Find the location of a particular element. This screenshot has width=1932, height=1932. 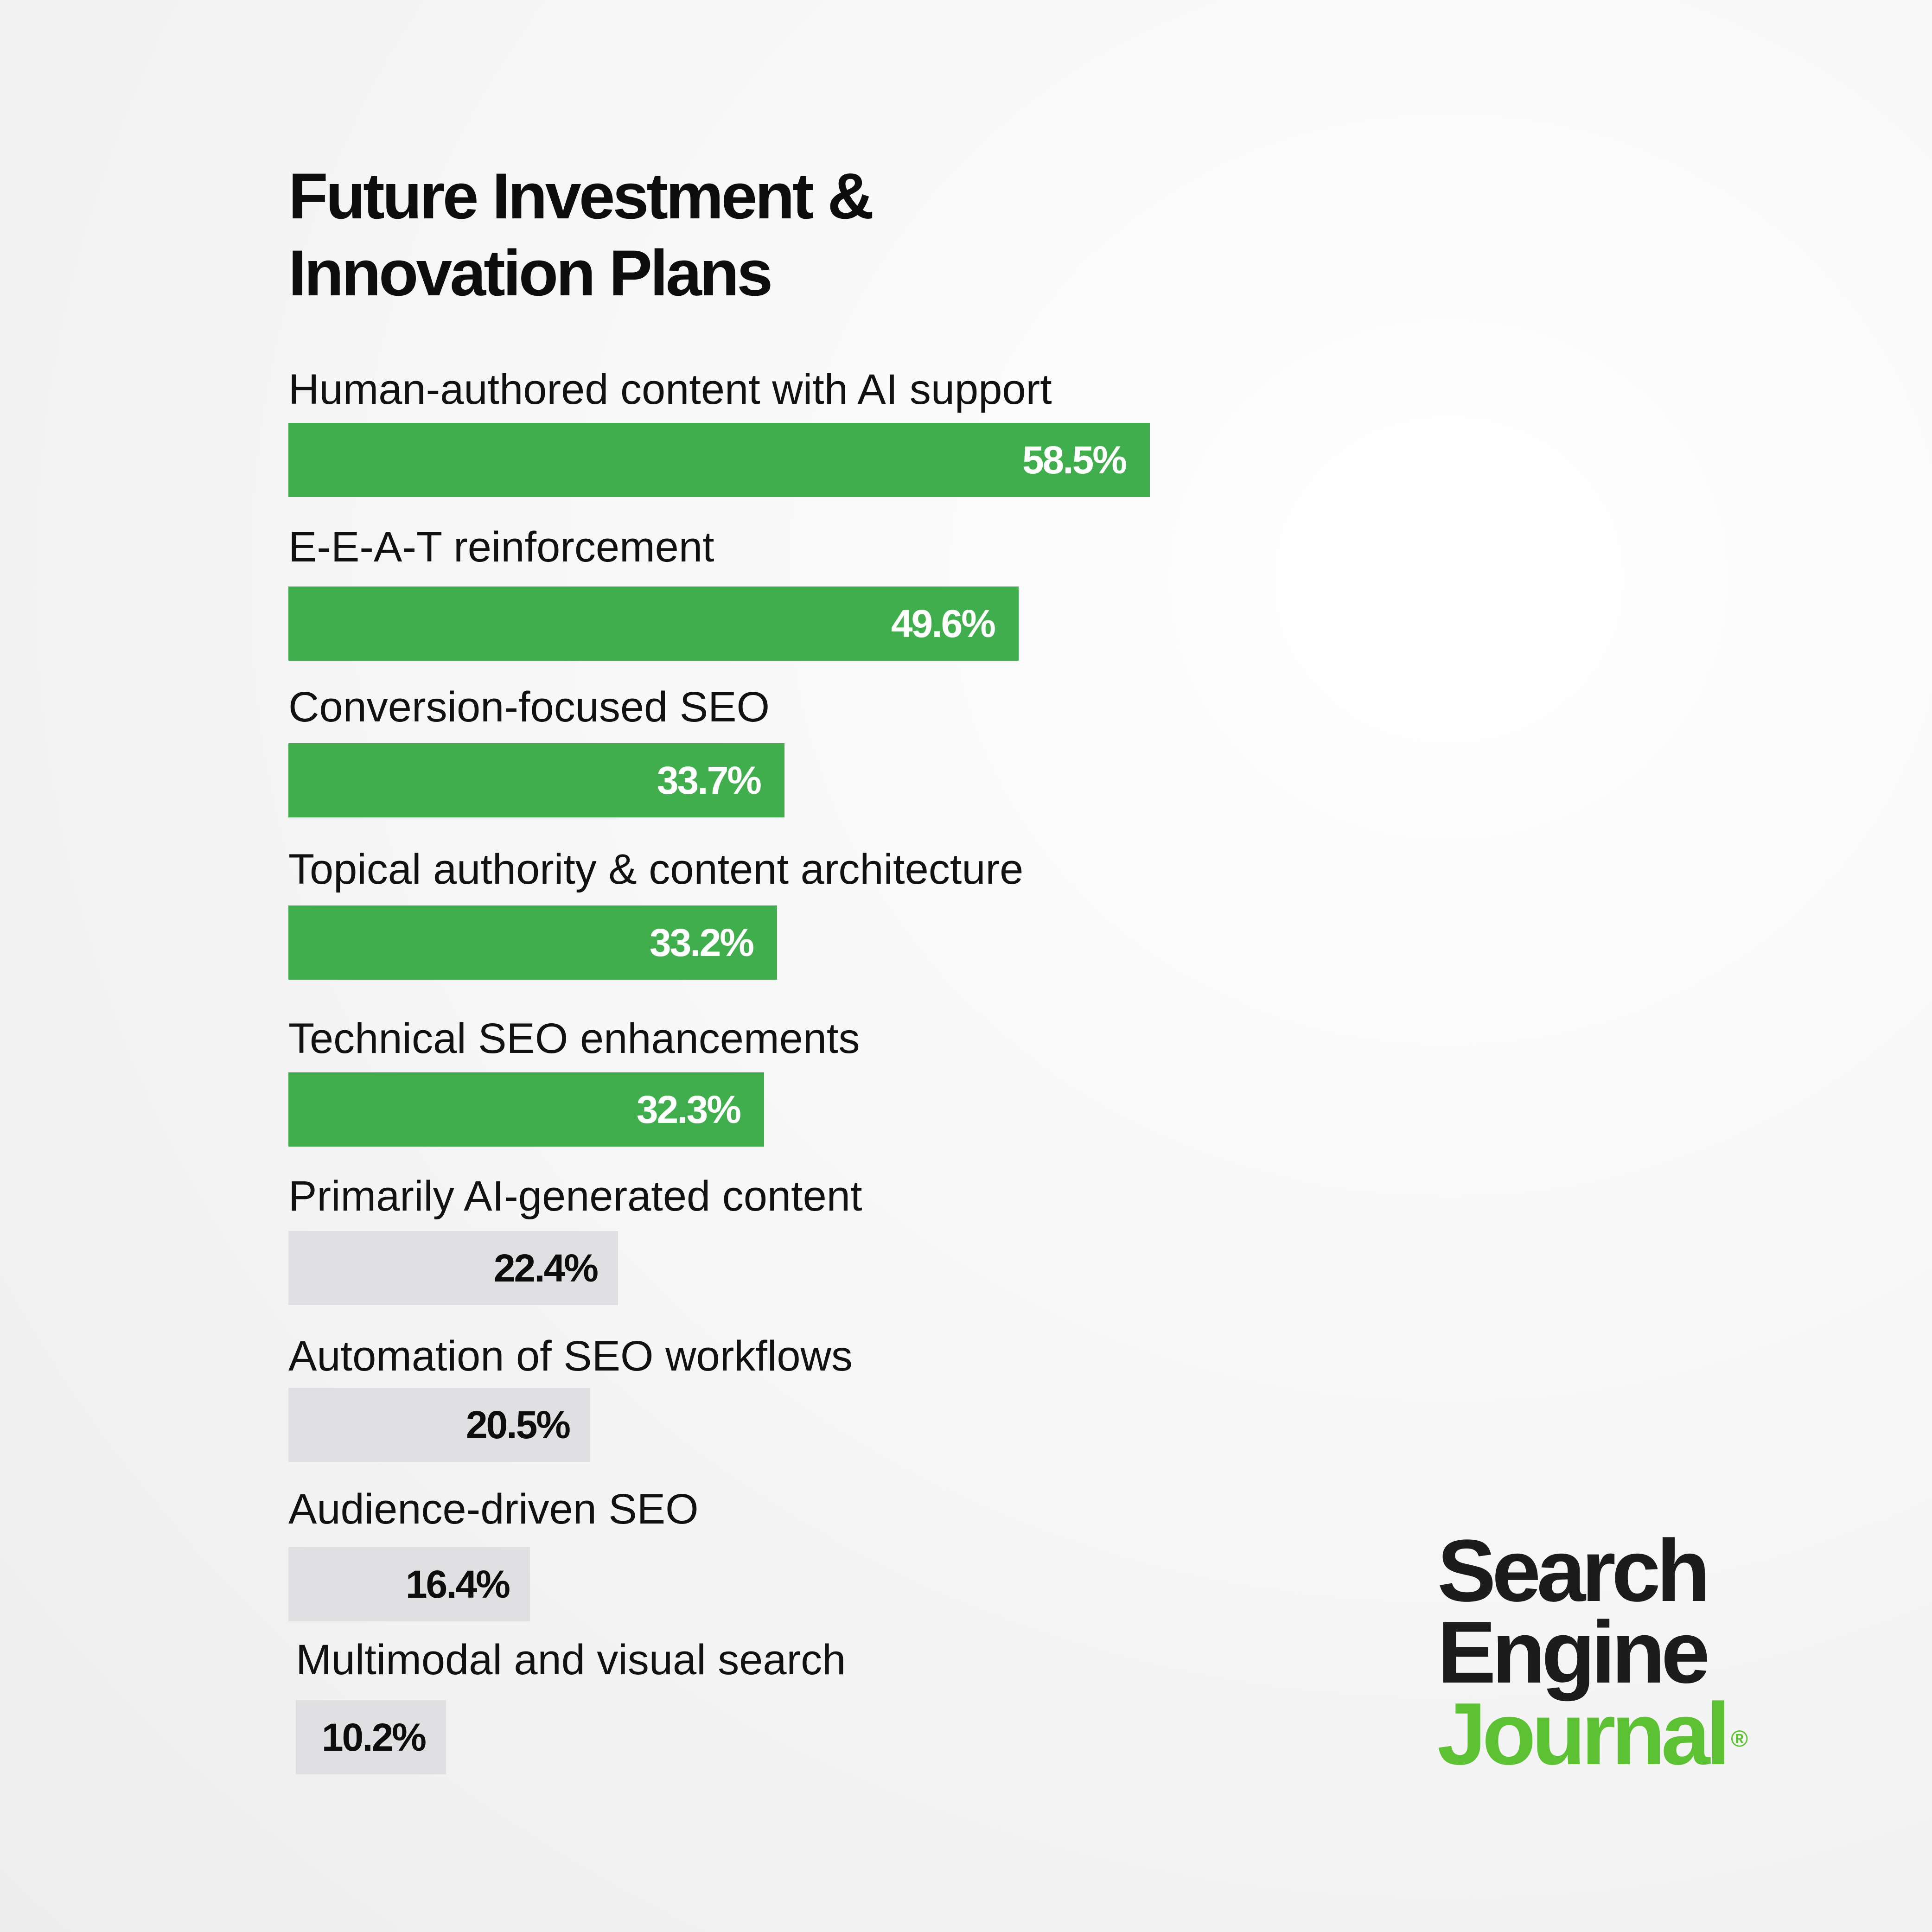

registered-mark: ® is located at coordinates (1739, 1739).